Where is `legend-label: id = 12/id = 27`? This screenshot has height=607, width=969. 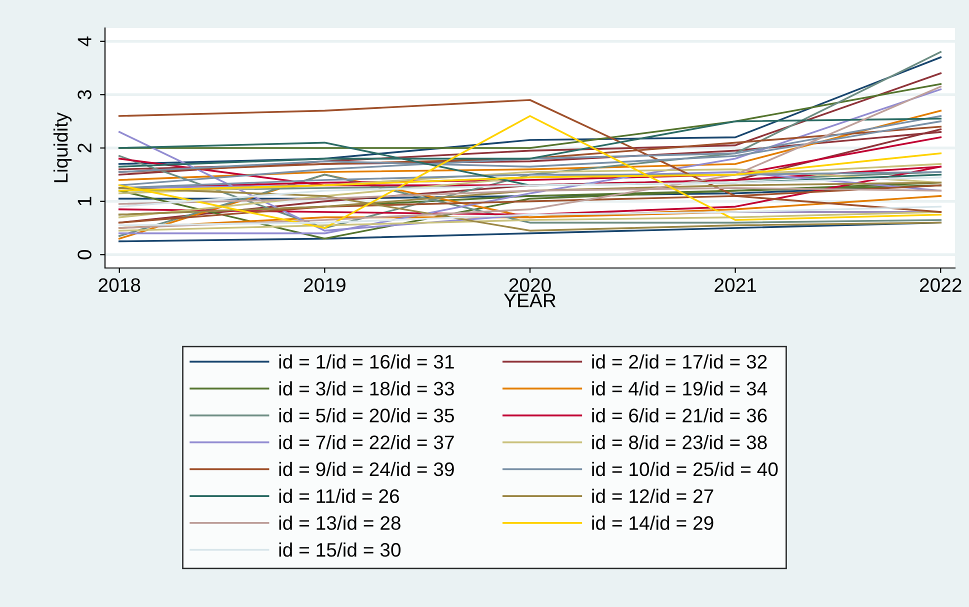
legend-label: id = 12/id = 27 is located at coordinates (653, 496).